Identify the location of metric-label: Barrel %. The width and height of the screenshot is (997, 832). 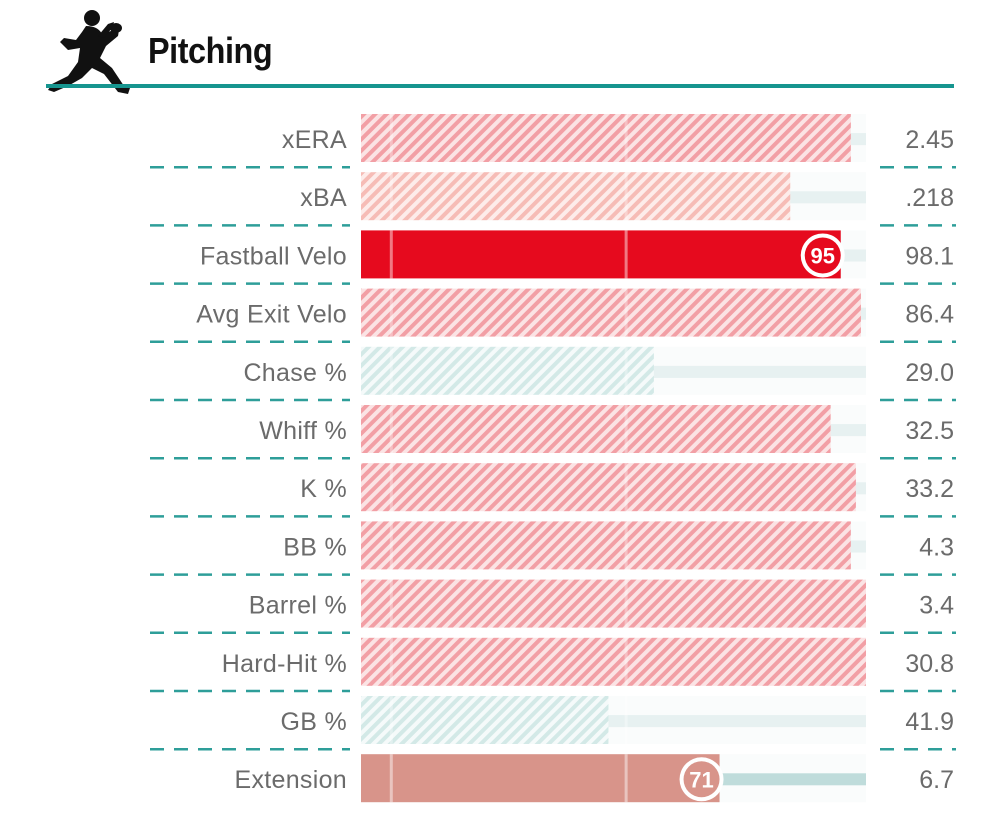
(298, 606).